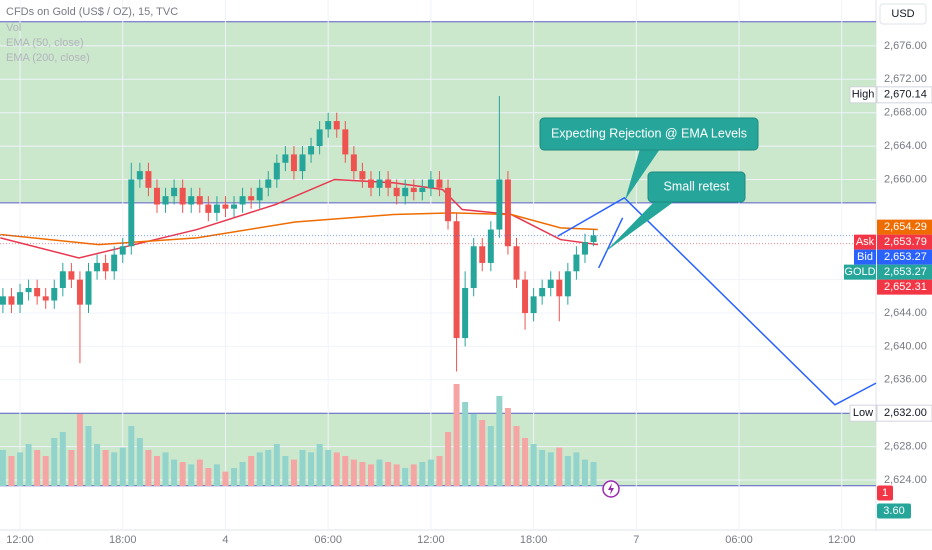 This screenshot has height=550, width=932. I want to click on y-tick-label: 2,636.00, so click(905, 380).